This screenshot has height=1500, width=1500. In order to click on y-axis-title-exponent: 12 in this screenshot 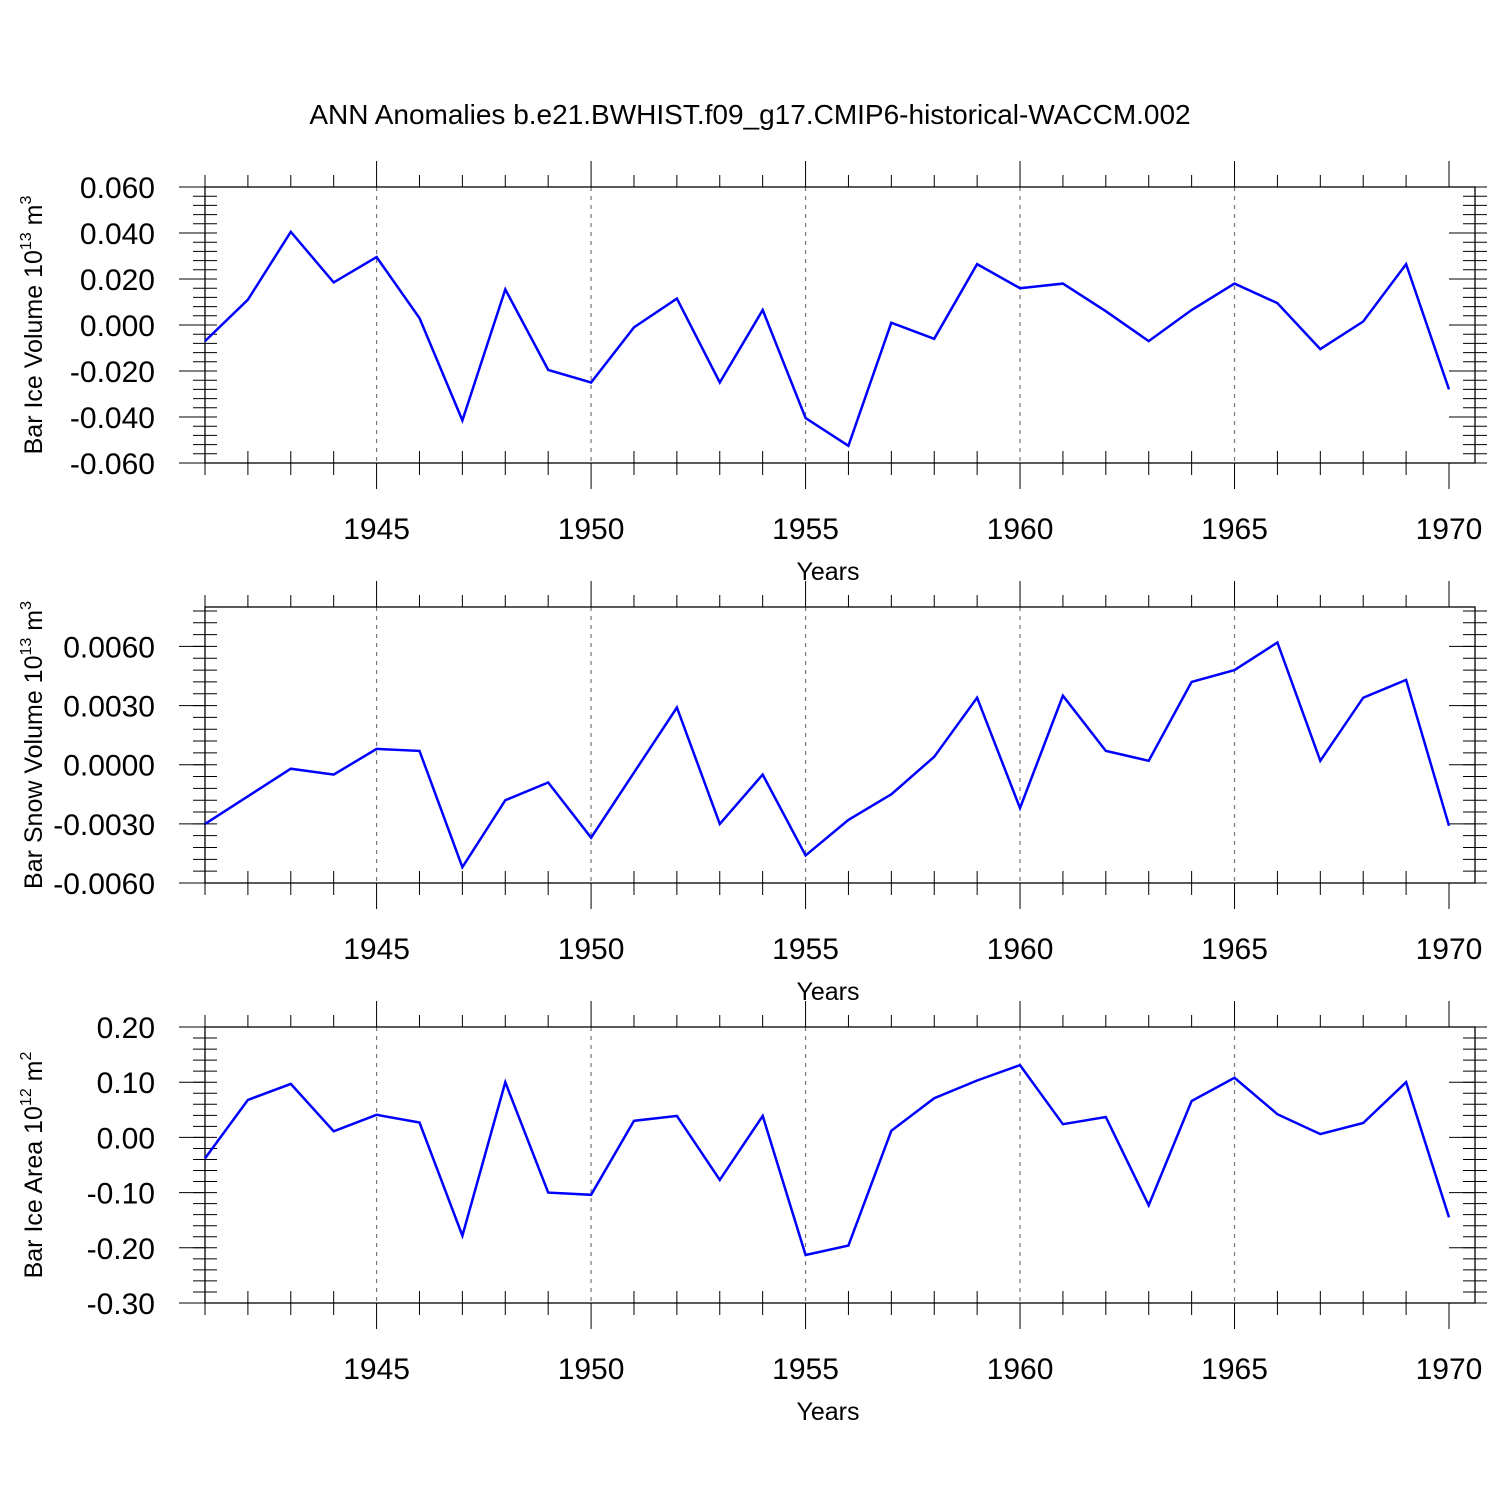, I will do `click(26, 1097)`.